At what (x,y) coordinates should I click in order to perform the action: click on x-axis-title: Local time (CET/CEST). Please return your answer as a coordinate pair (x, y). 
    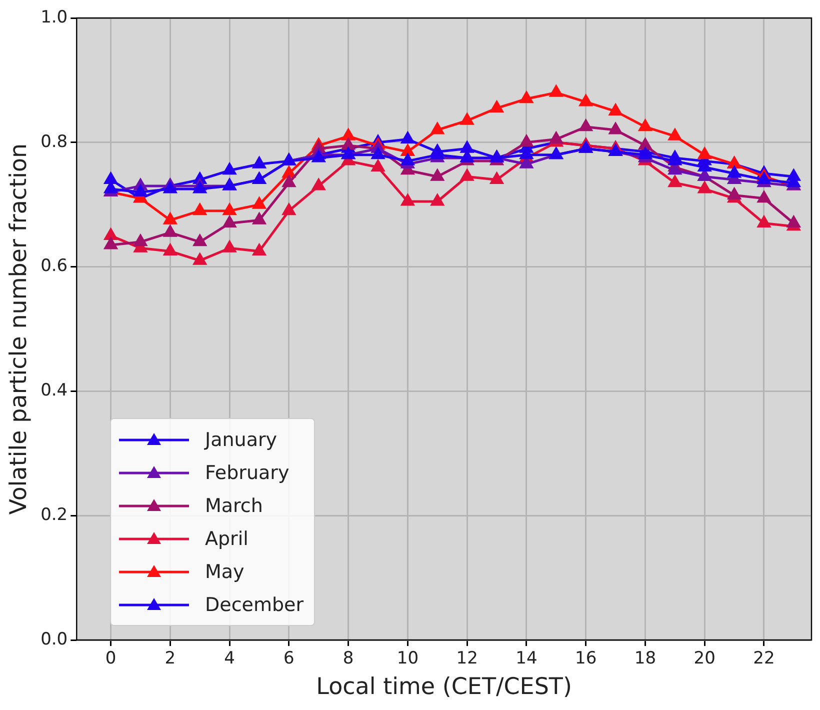
    Looking at the image, I should click on (444, 687).